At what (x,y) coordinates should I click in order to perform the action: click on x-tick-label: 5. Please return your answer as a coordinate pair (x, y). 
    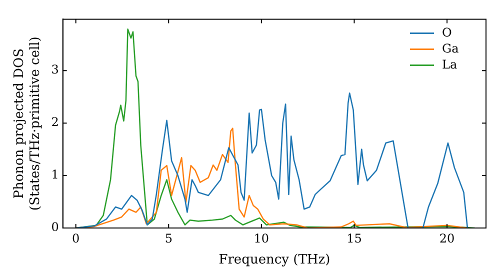
    Looking at the image, I should click on (168, 238).